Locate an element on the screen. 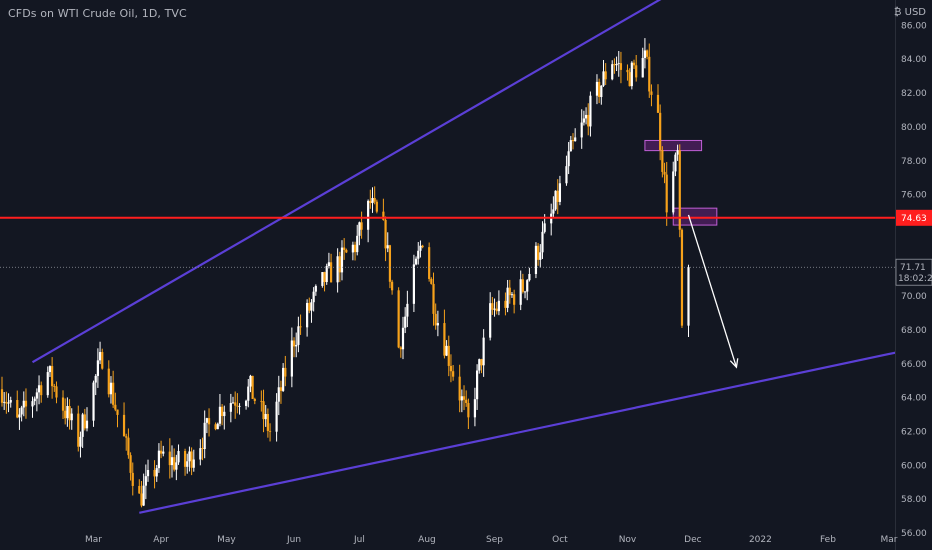 The height and width of the screenshot is (550, 932). x-tick-label: 2022 is located at coordinates (760, 540).